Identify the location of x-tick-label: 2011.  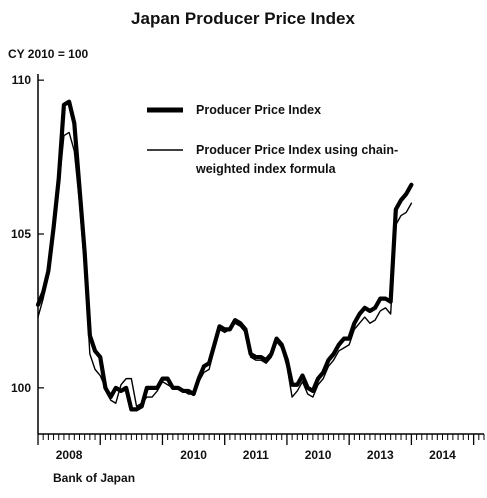
(256, 455).